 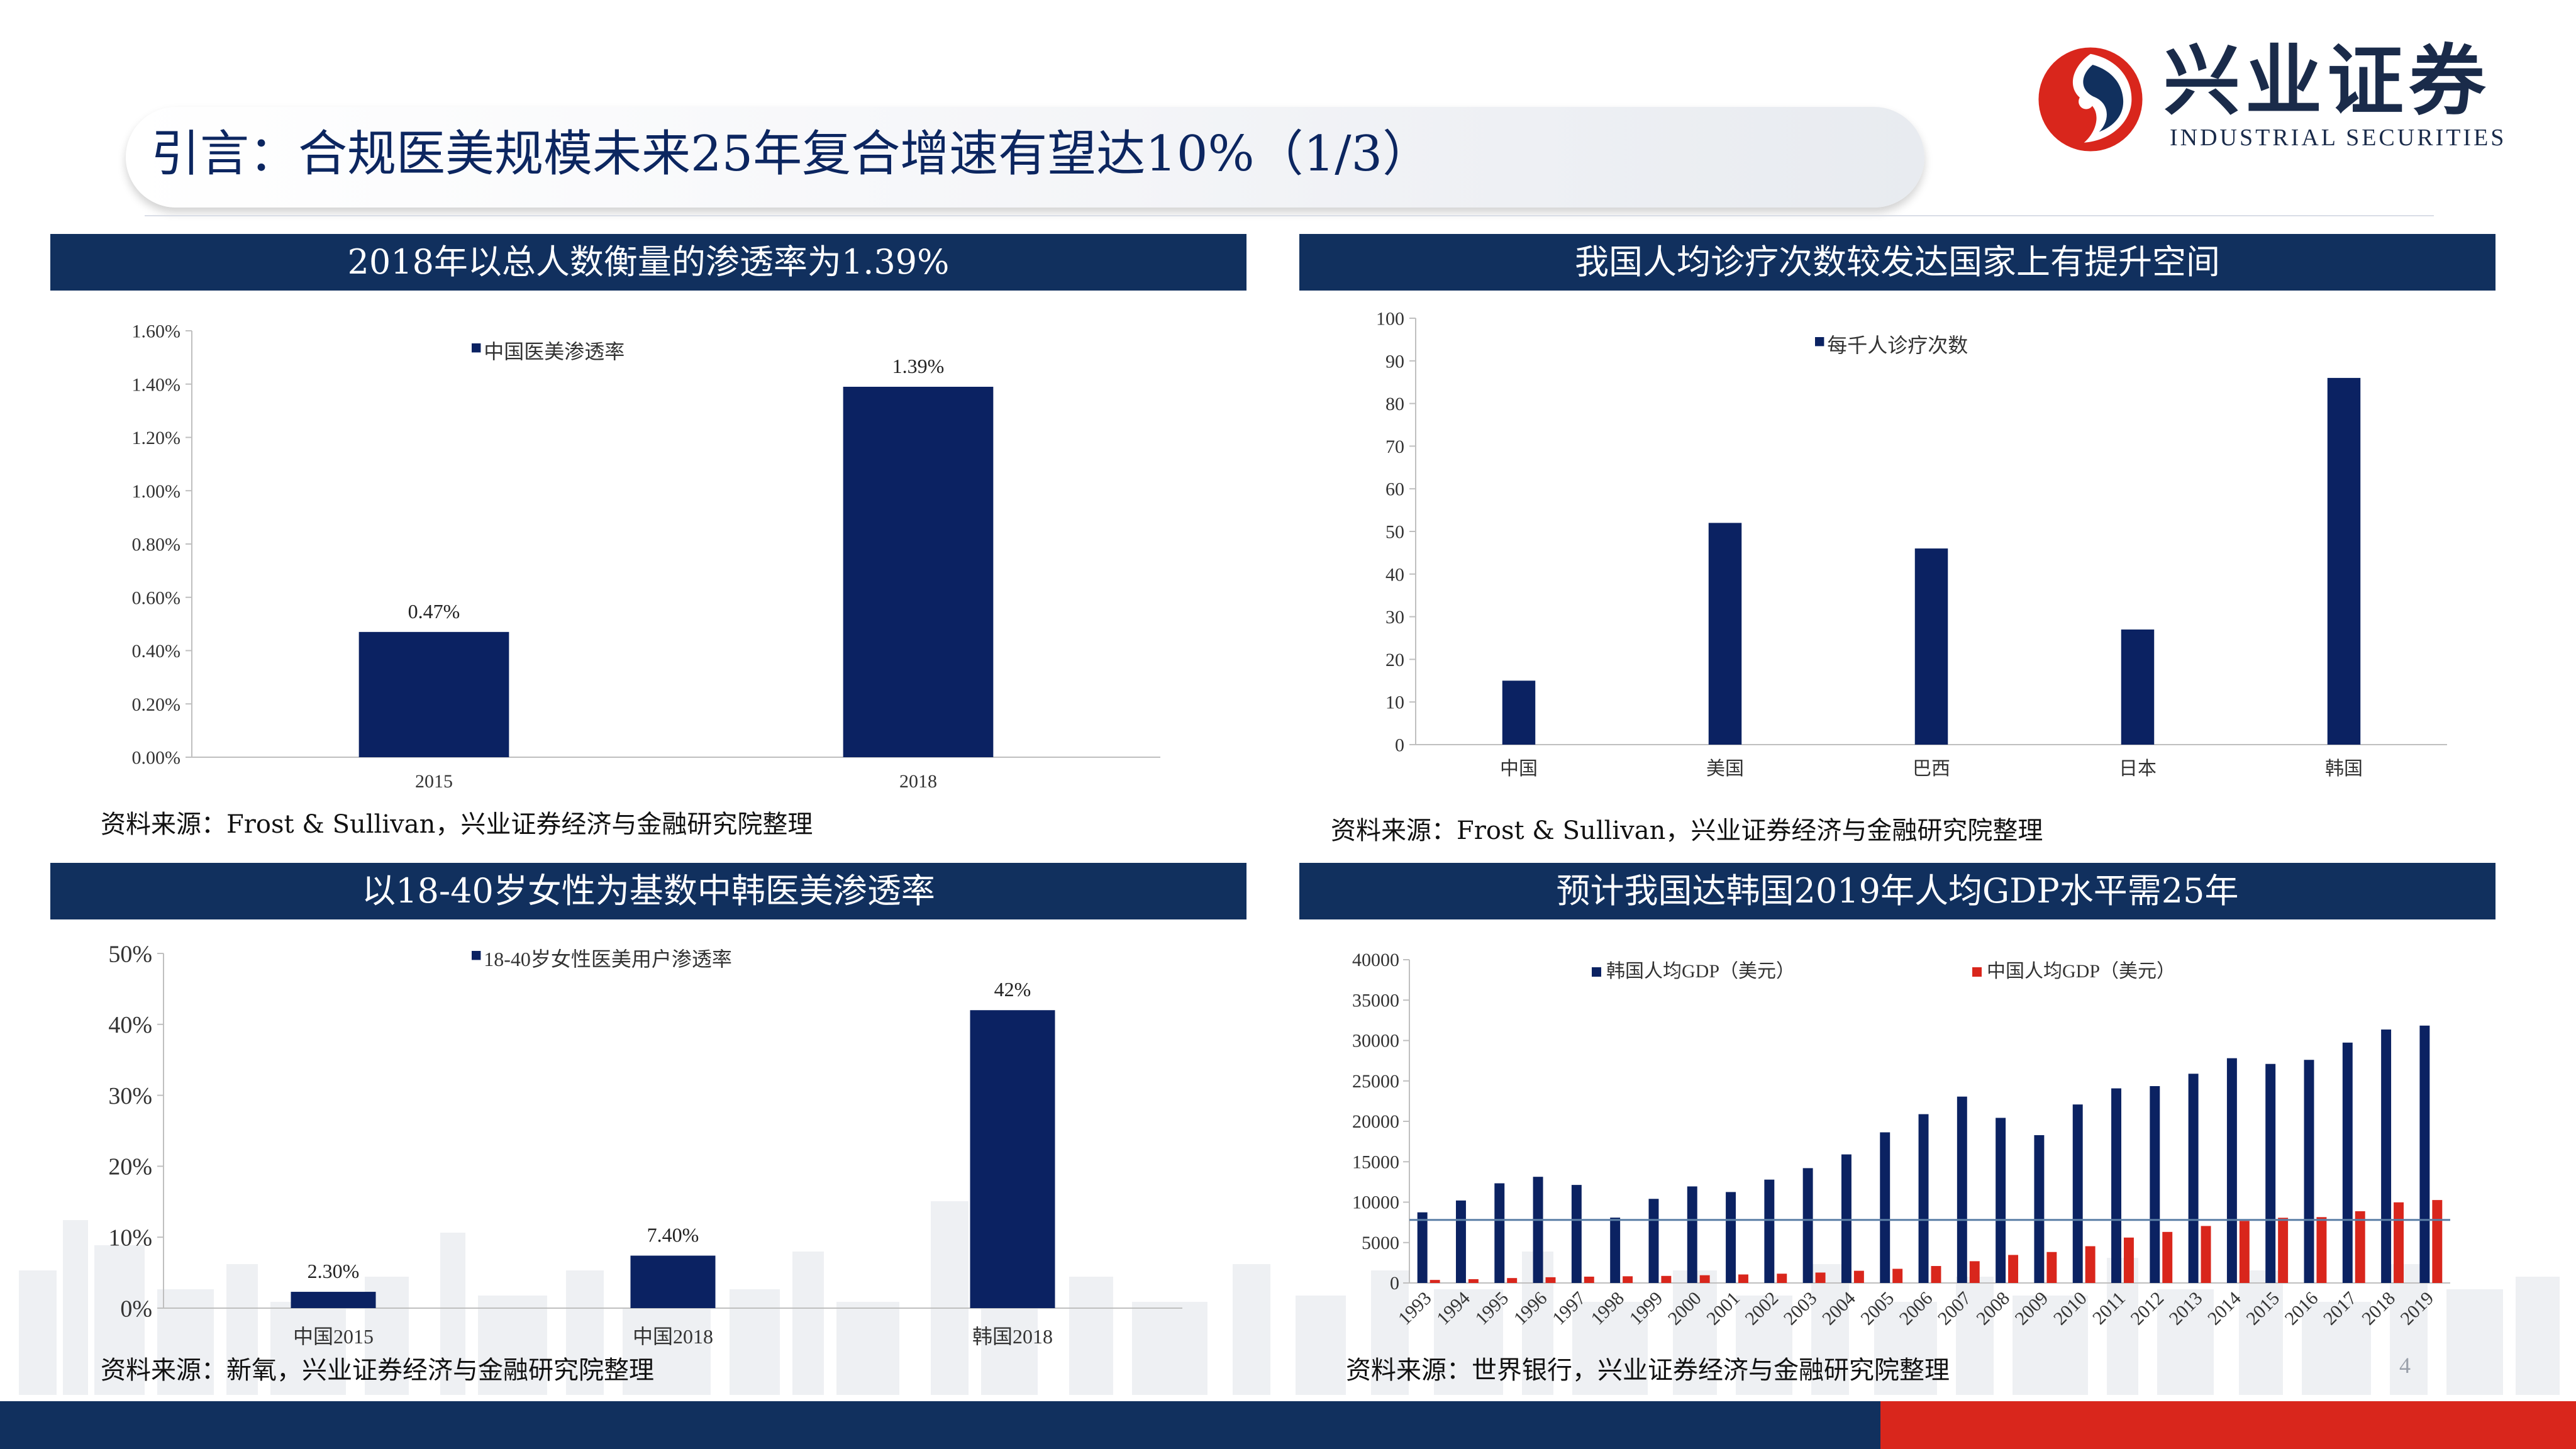 What do you see at coordinates (2070, 1309) in the screenshot?
I see `x-tick-label: 2010` at bounding box center [2070, 1309].